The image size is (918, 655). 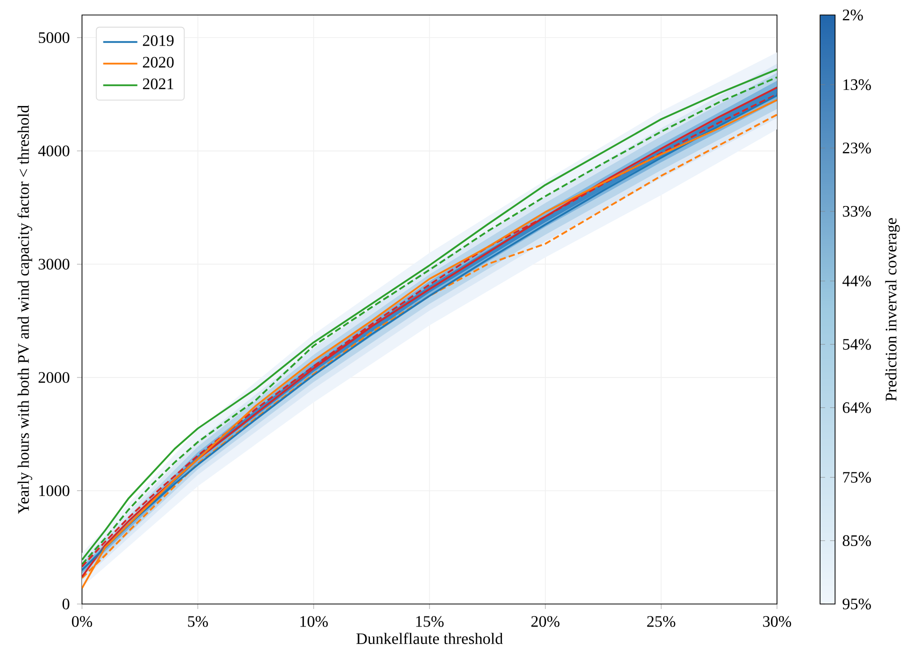 I want to click on x-tick-label: 20%, so click(x=545, y=621).